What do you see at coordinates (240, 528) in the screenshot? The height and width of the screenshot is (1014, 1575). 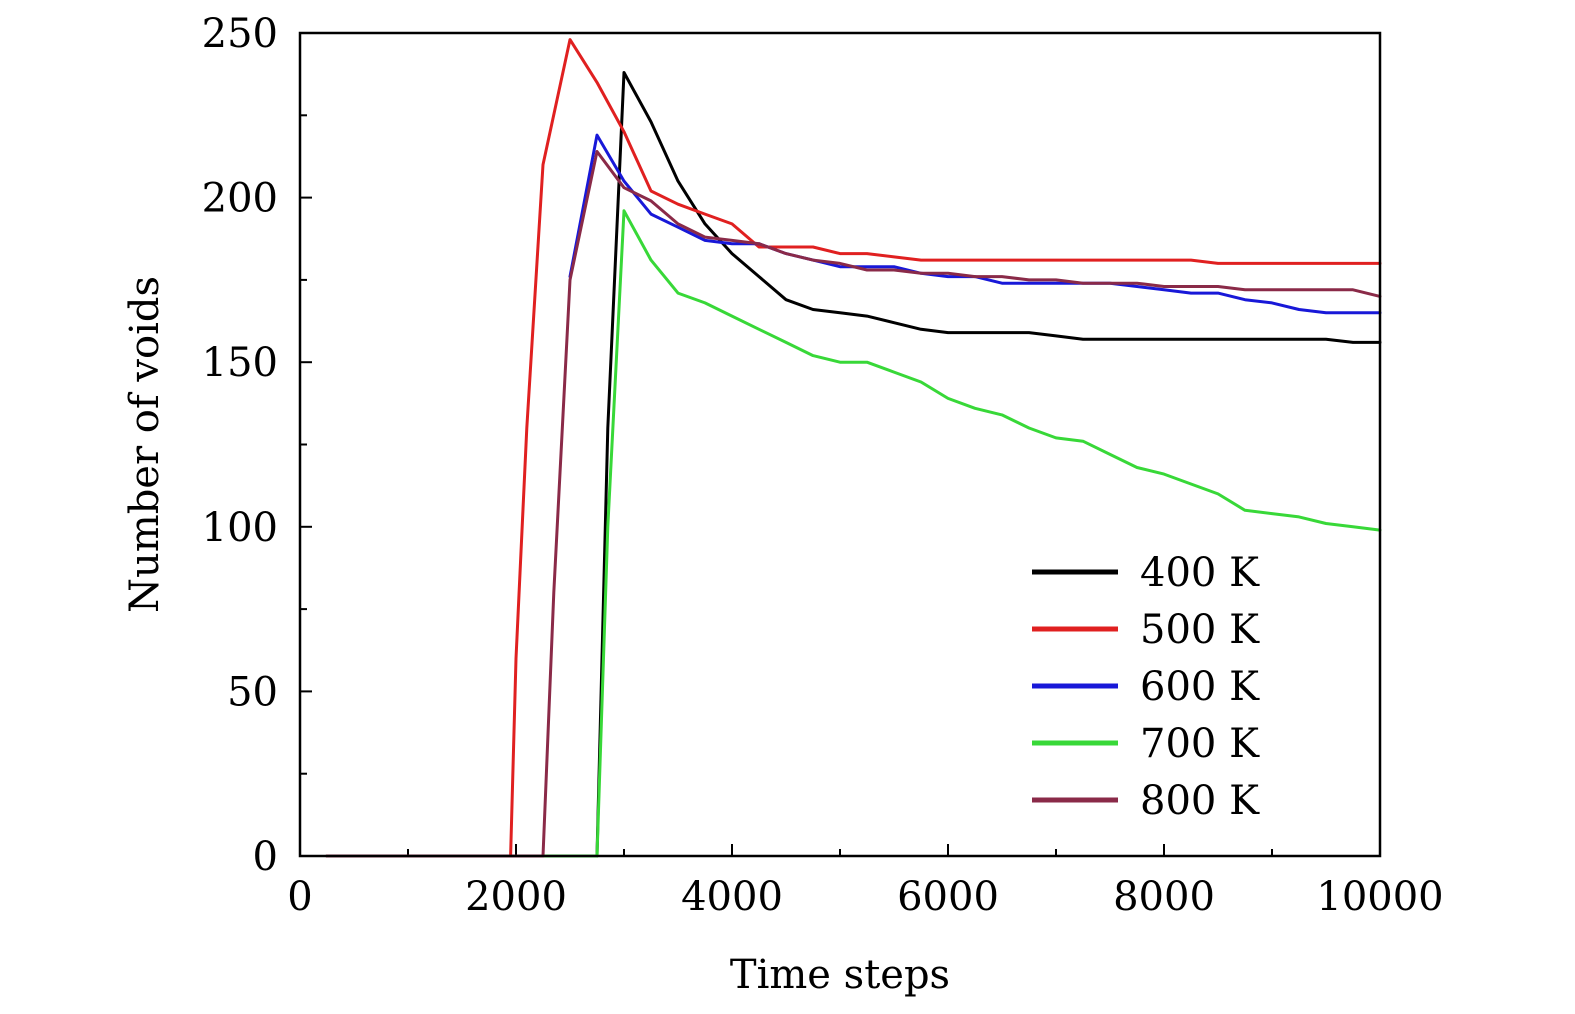 I see `y-tick-label: 100` at bounding box center [240, 528].